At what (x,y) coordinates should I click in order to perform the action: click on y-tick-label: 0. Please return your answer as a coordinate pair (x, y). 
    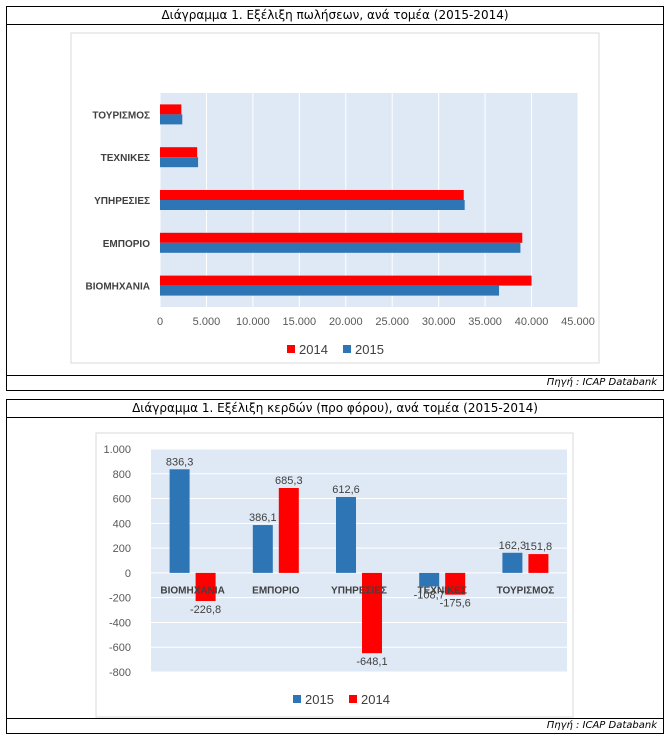
    Looking at the image, I should click on (128, 574).